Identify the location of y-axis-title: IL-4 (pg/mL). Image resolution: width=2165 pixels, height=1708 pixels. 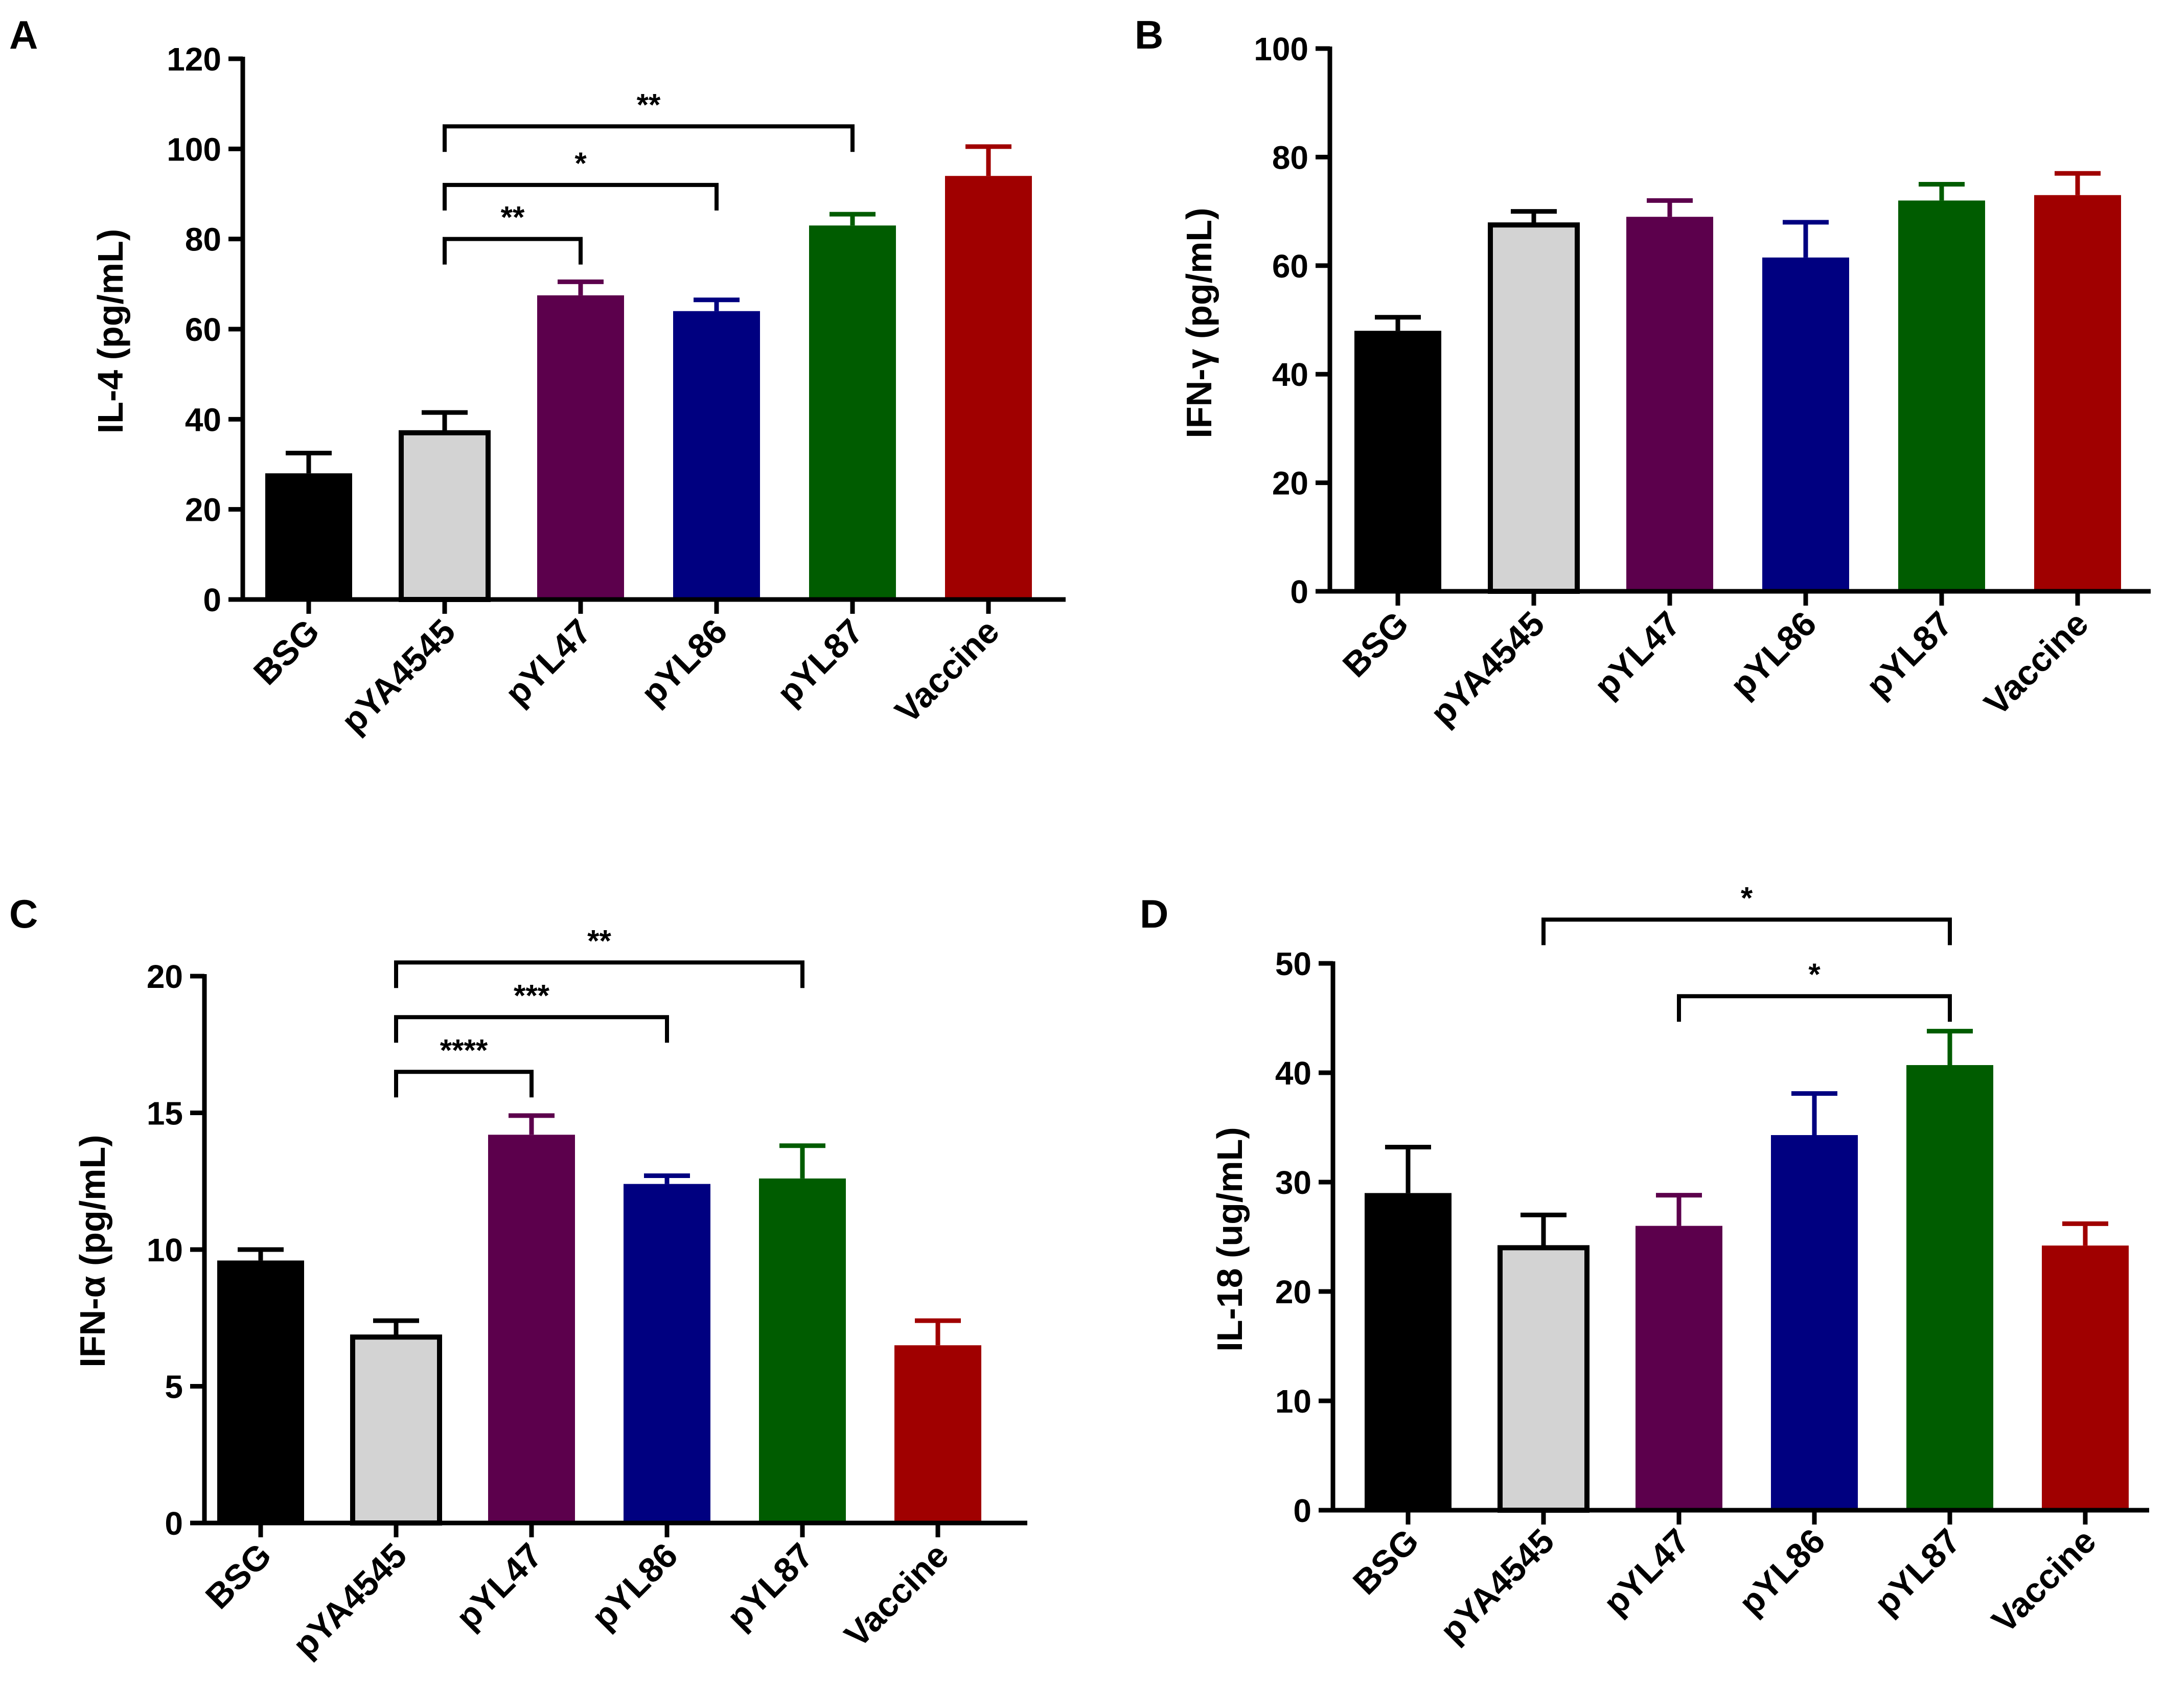
(110, 331).